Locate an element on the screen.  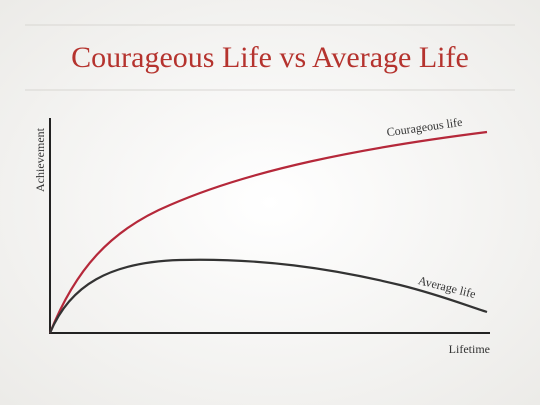
slide-title: Courageous Life vs Average Life is located at coordinates (270, 57).